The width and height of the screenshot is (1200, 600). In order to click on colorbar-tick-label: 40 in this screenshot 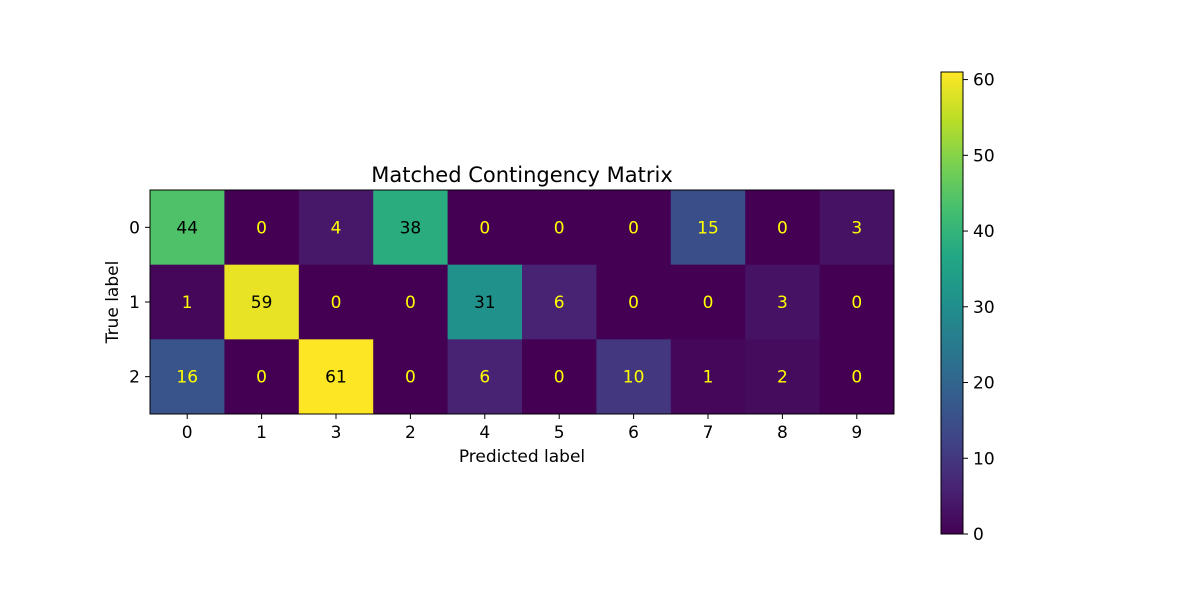, I will do `click(984, 232)`.